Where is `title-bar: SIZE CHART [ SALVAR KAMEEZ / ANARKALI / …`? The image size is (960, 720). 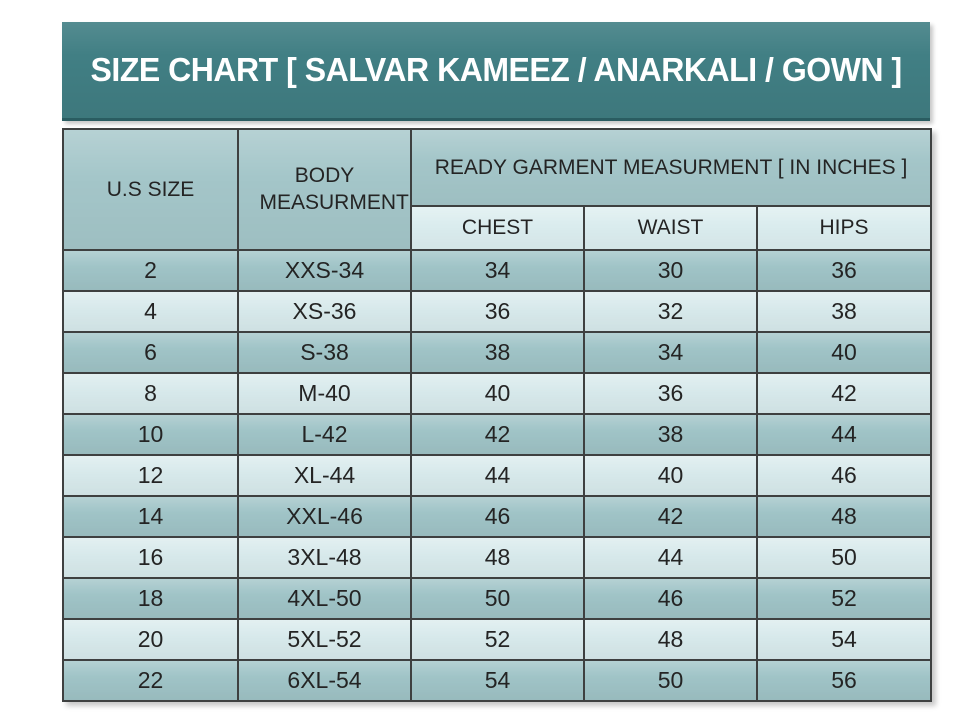 title-bar: SIZE CHART [ SALVAR KAMEEZ / ANARKALI / … is located at coordinates (496, 71).